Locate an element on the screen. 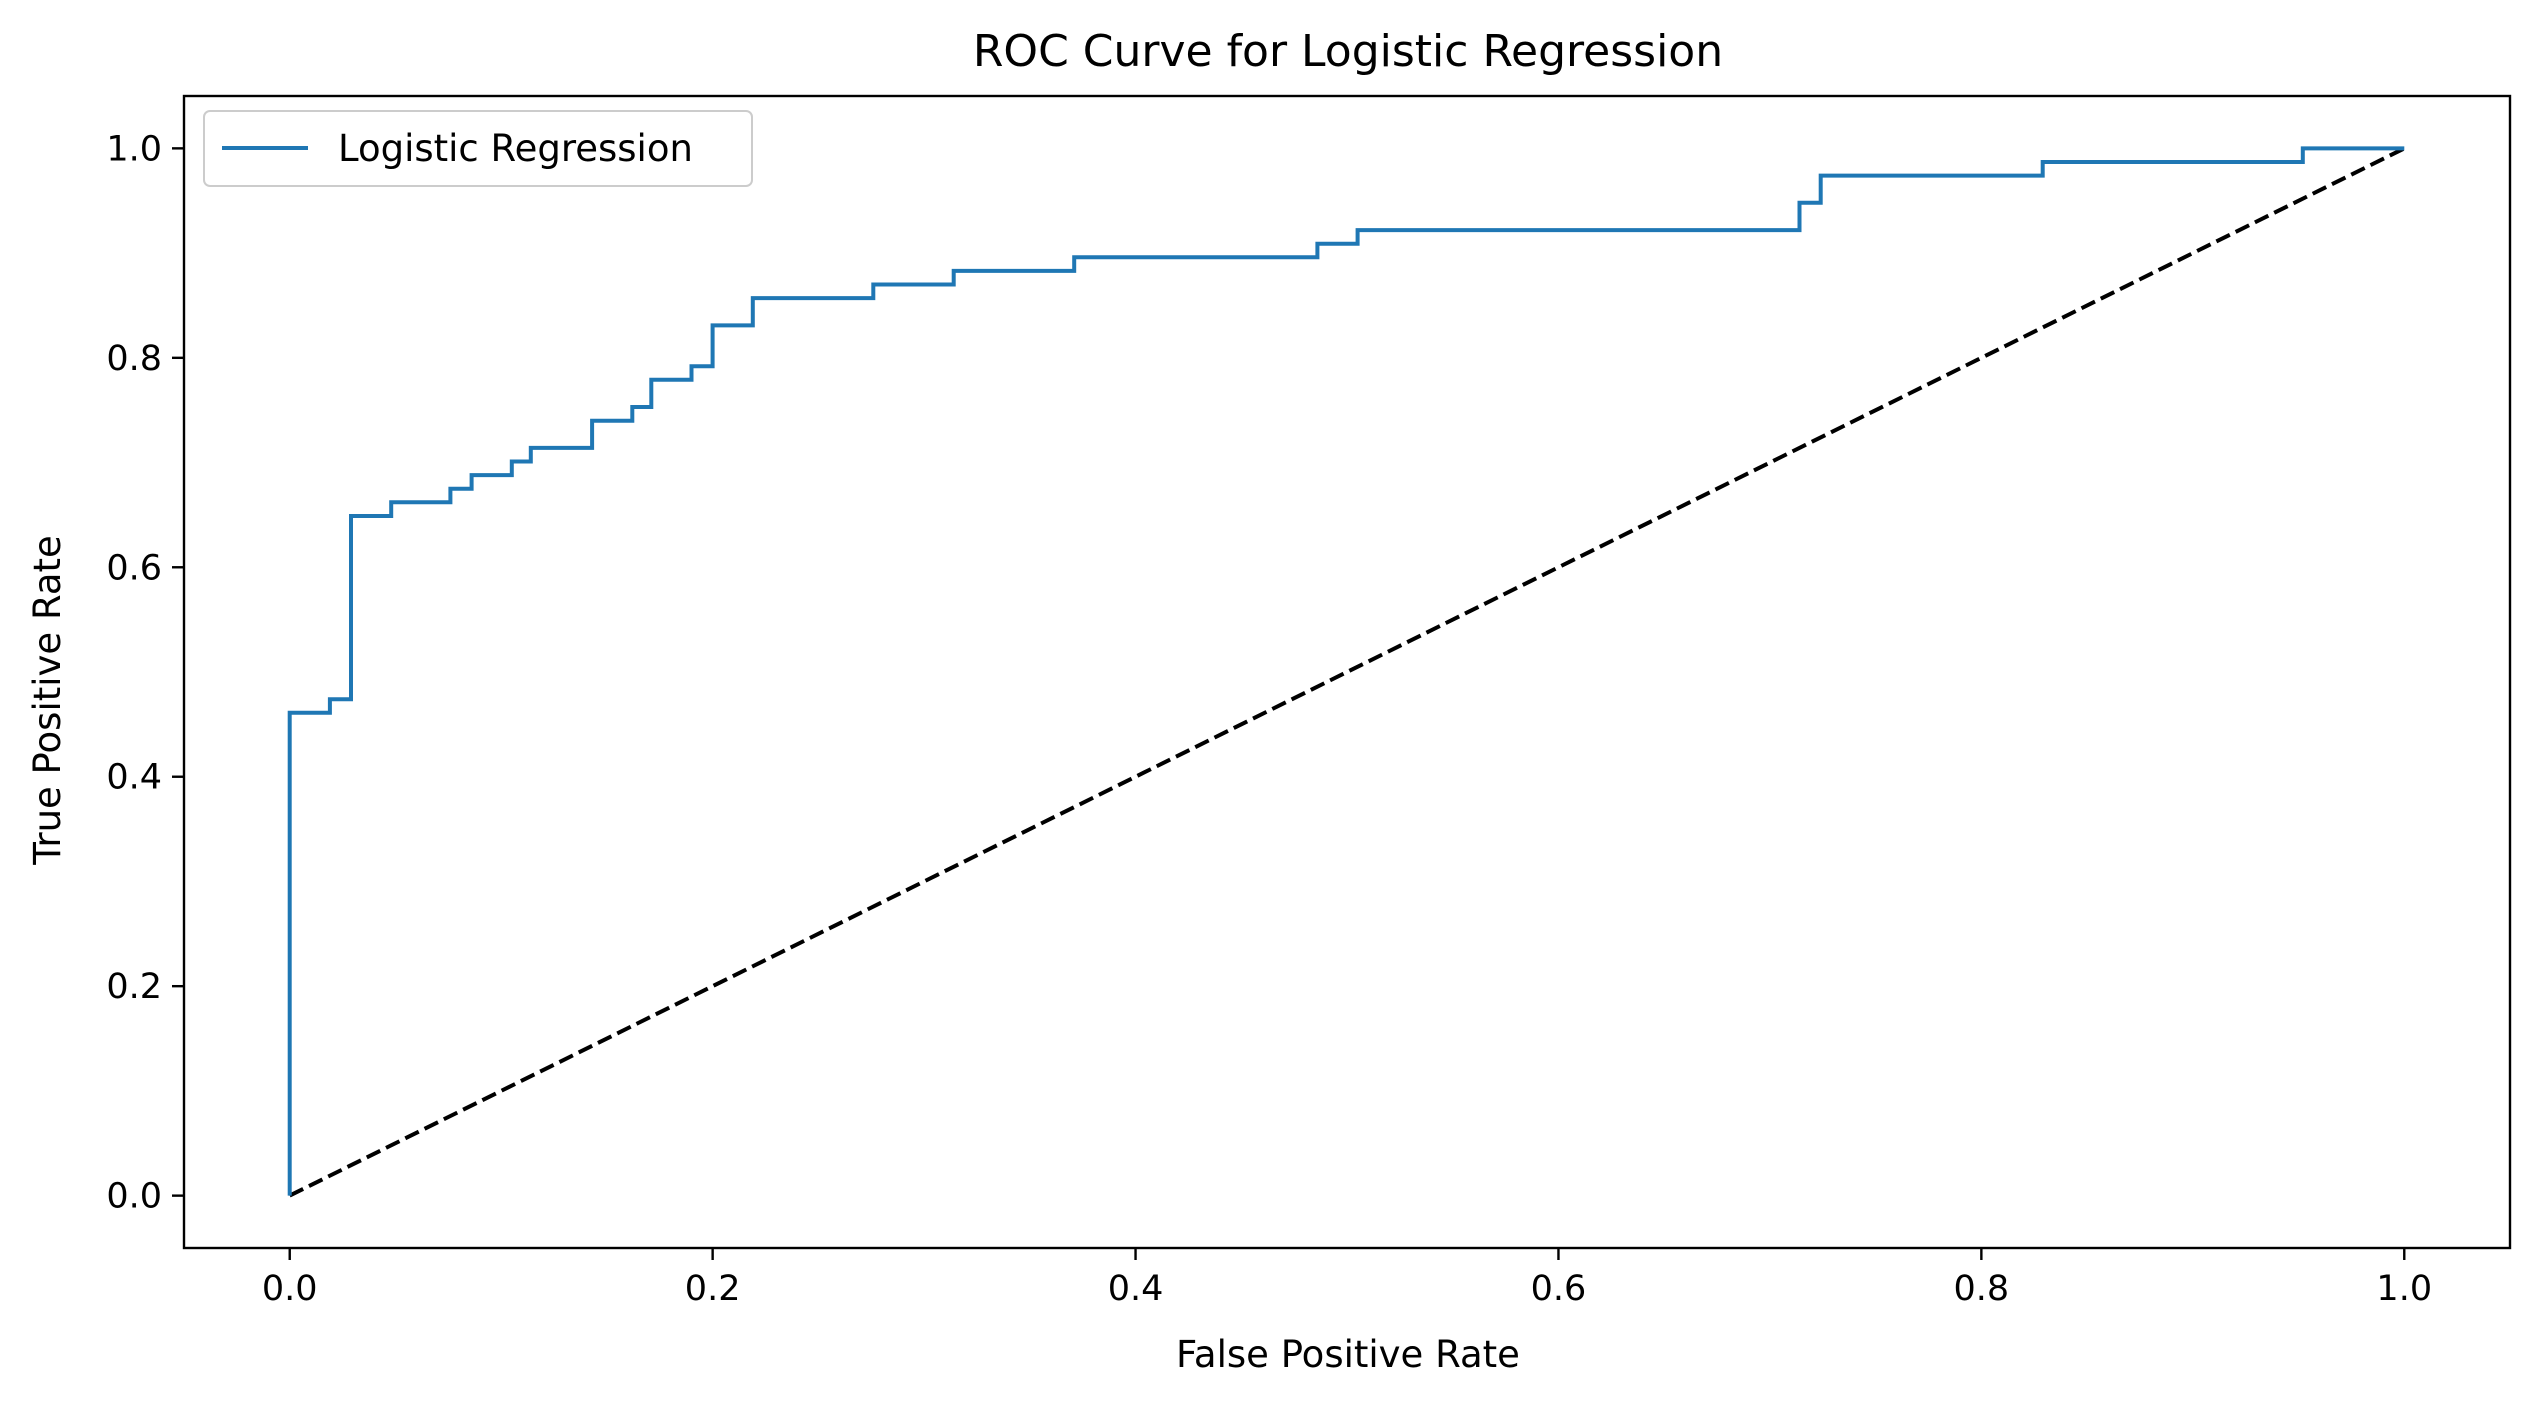 The image size is (2539, 1407). legend-box is located at coordinates (478, 148).